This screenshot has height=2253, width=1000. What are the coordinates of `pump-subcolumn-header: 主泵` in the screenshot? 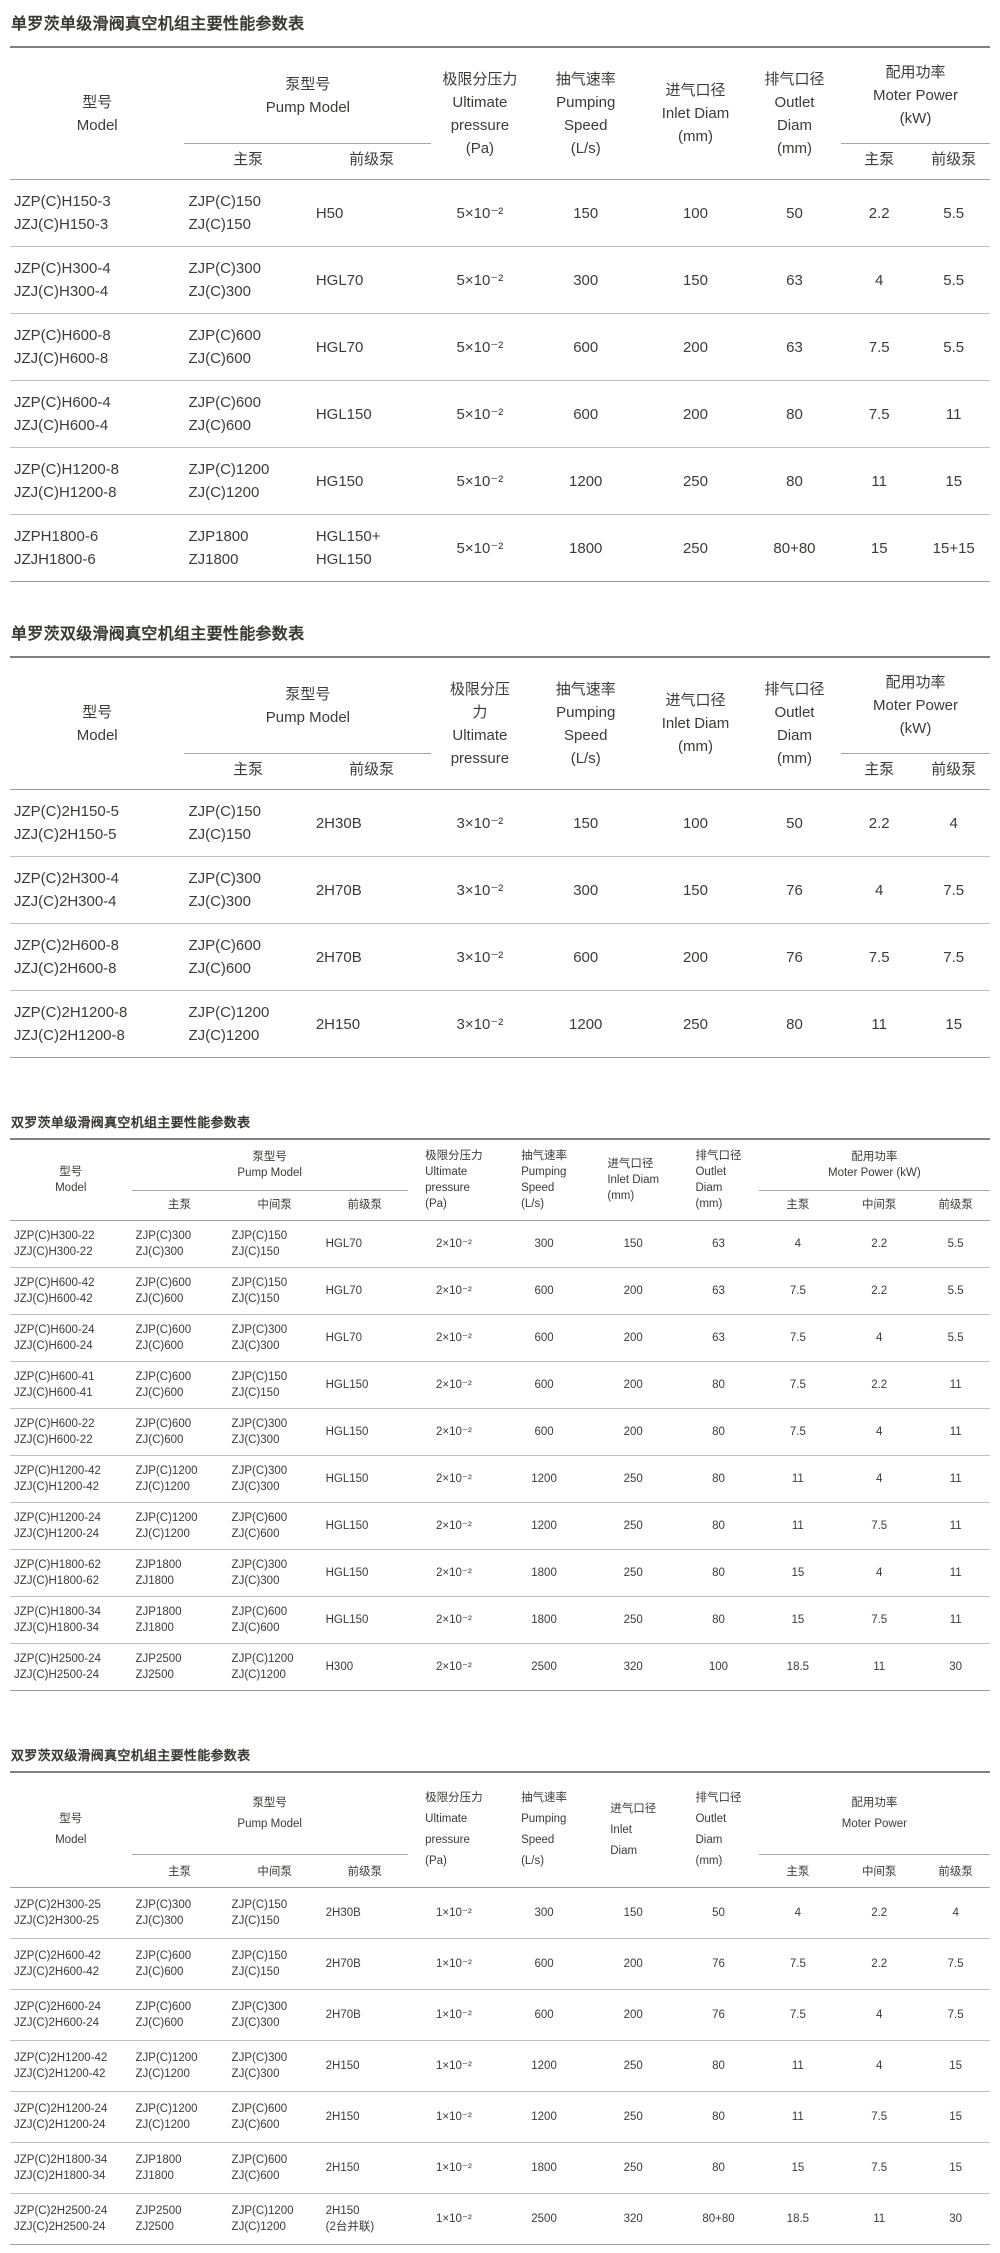 It's located at (248, 769).